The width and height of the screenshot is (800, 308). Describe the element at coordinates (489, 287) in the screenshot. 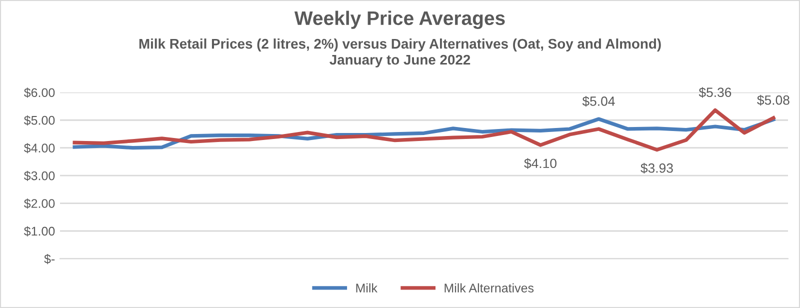

I see `legend-label: Milk Alternatives` at that location.